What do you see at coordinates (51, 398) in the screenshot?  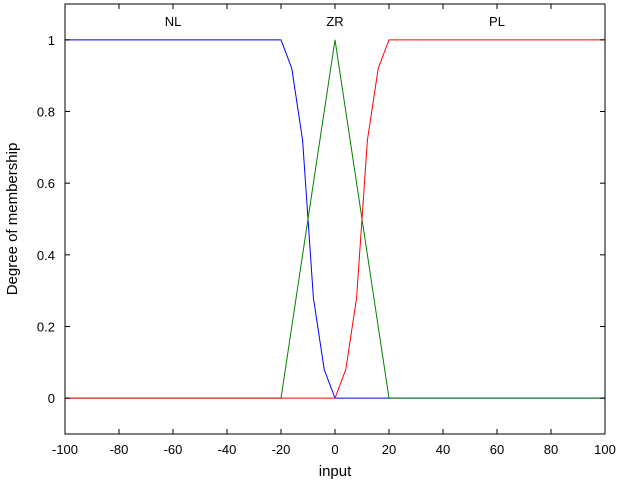 I see `y-tick-label: 0` at bounding box center [51, 398].